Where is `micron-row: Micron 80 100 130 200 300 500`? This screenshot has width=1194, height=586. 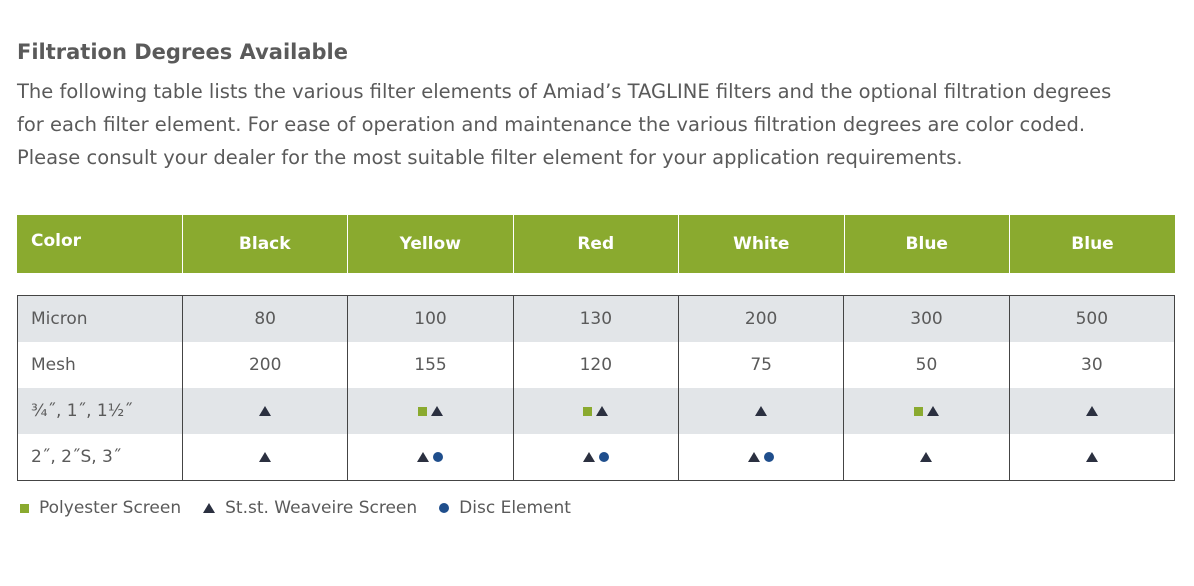 micron-row: Micron 80 100 130 200 300 500 is located at coordinates (596, 318).